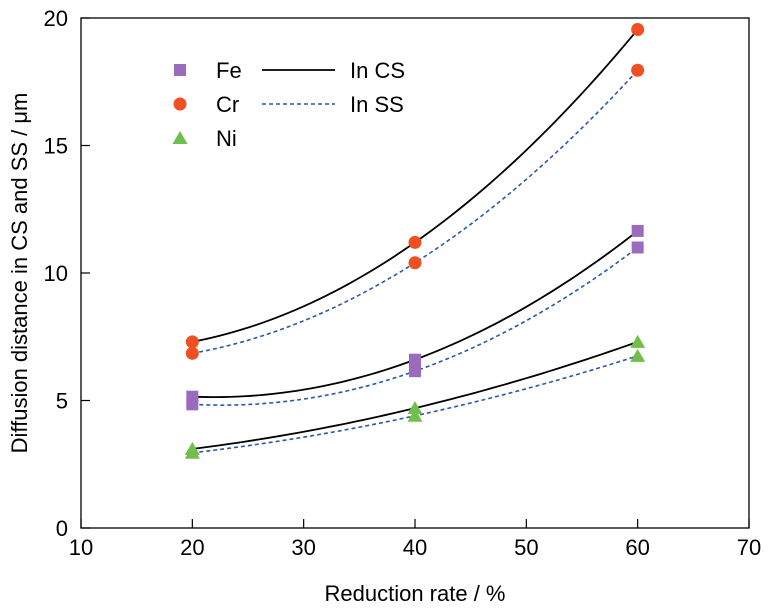  Describe the element at coordinates (180, 137) in the screenshot. I see `legend-marker-ni` at that location.